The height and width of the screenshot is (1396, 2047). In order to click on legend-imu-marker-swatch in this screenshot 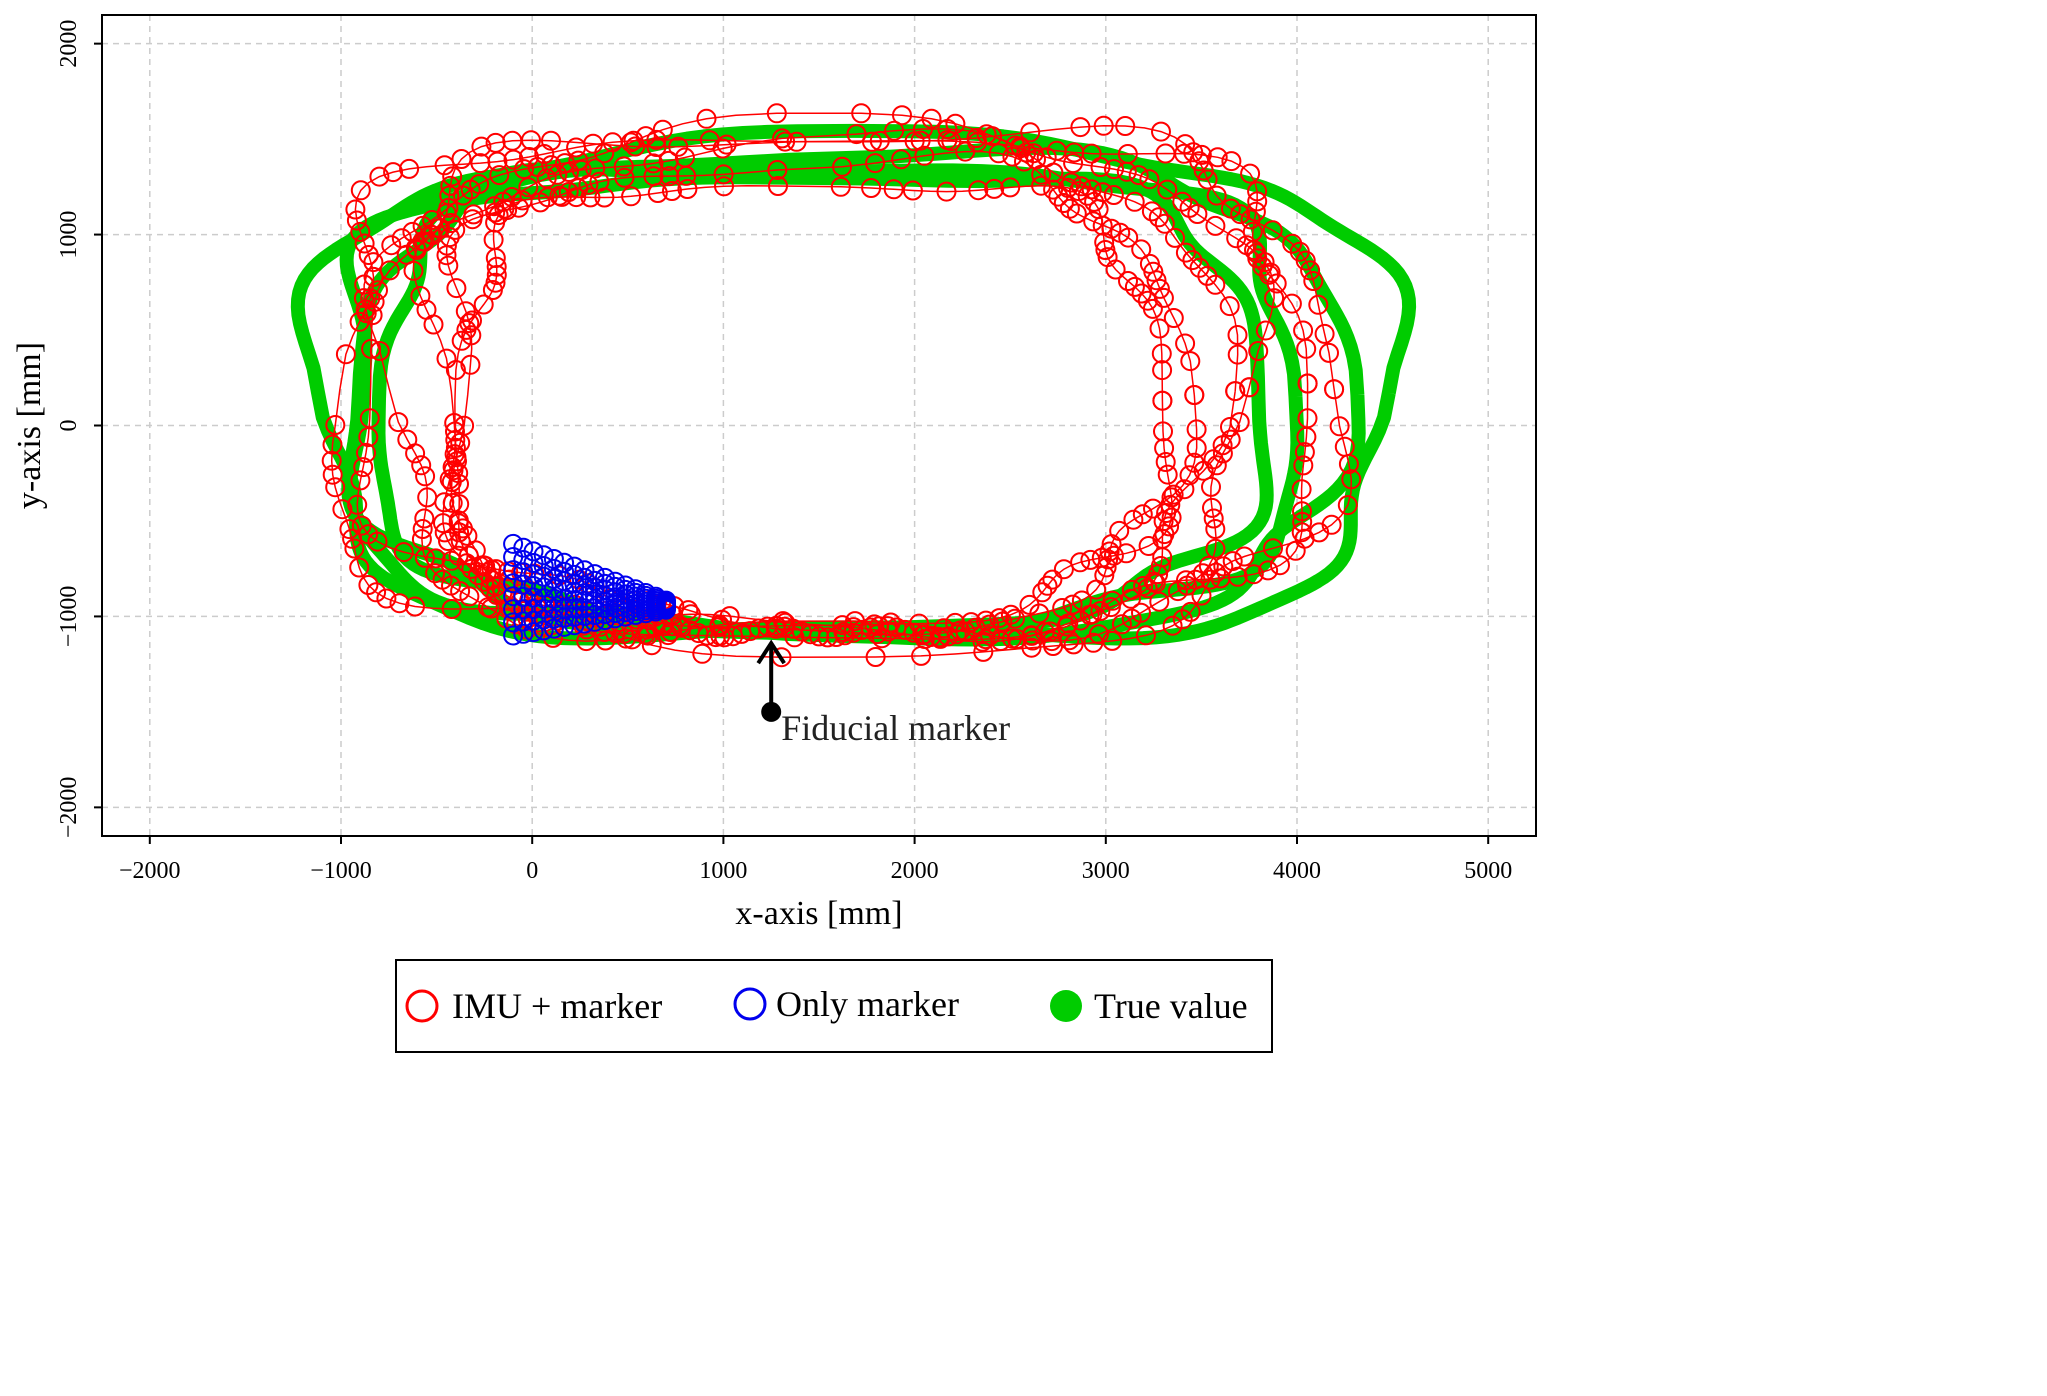, I will do `click(422, 1006)`.